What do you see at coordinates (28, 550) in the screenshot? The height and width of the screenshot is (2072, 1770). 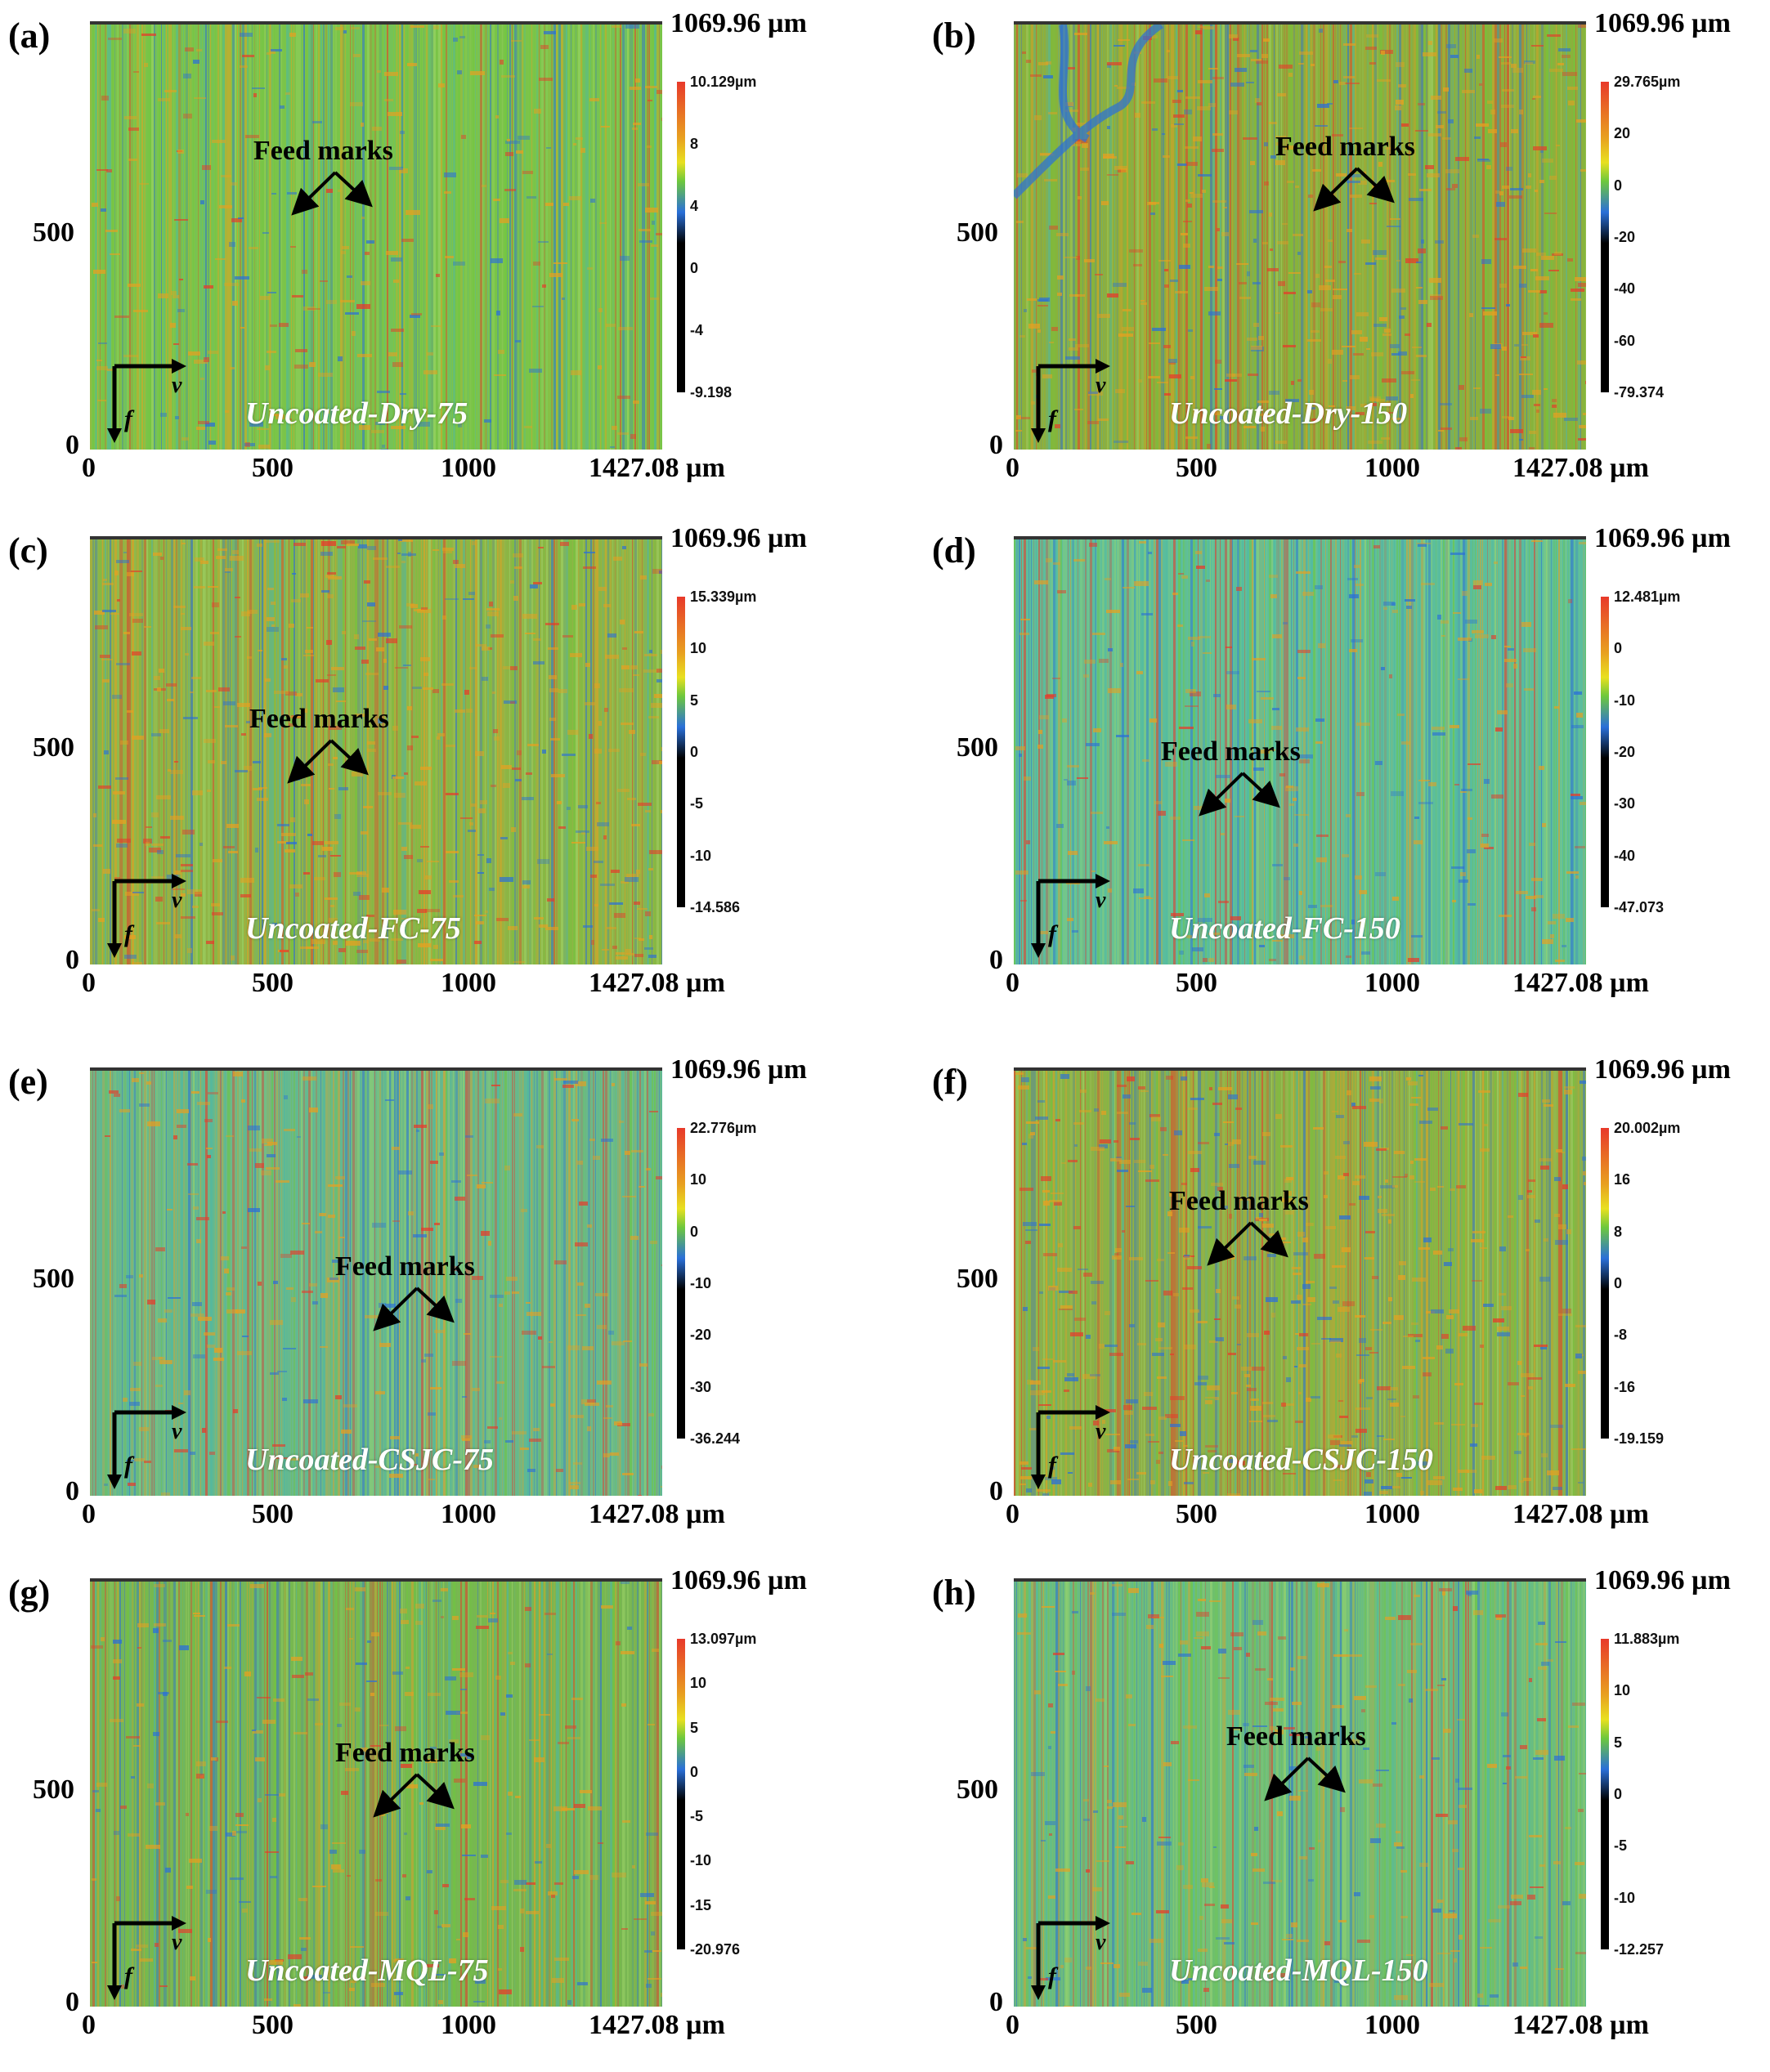 I see `panel-label: (c)` at bounding box center [28, 550].